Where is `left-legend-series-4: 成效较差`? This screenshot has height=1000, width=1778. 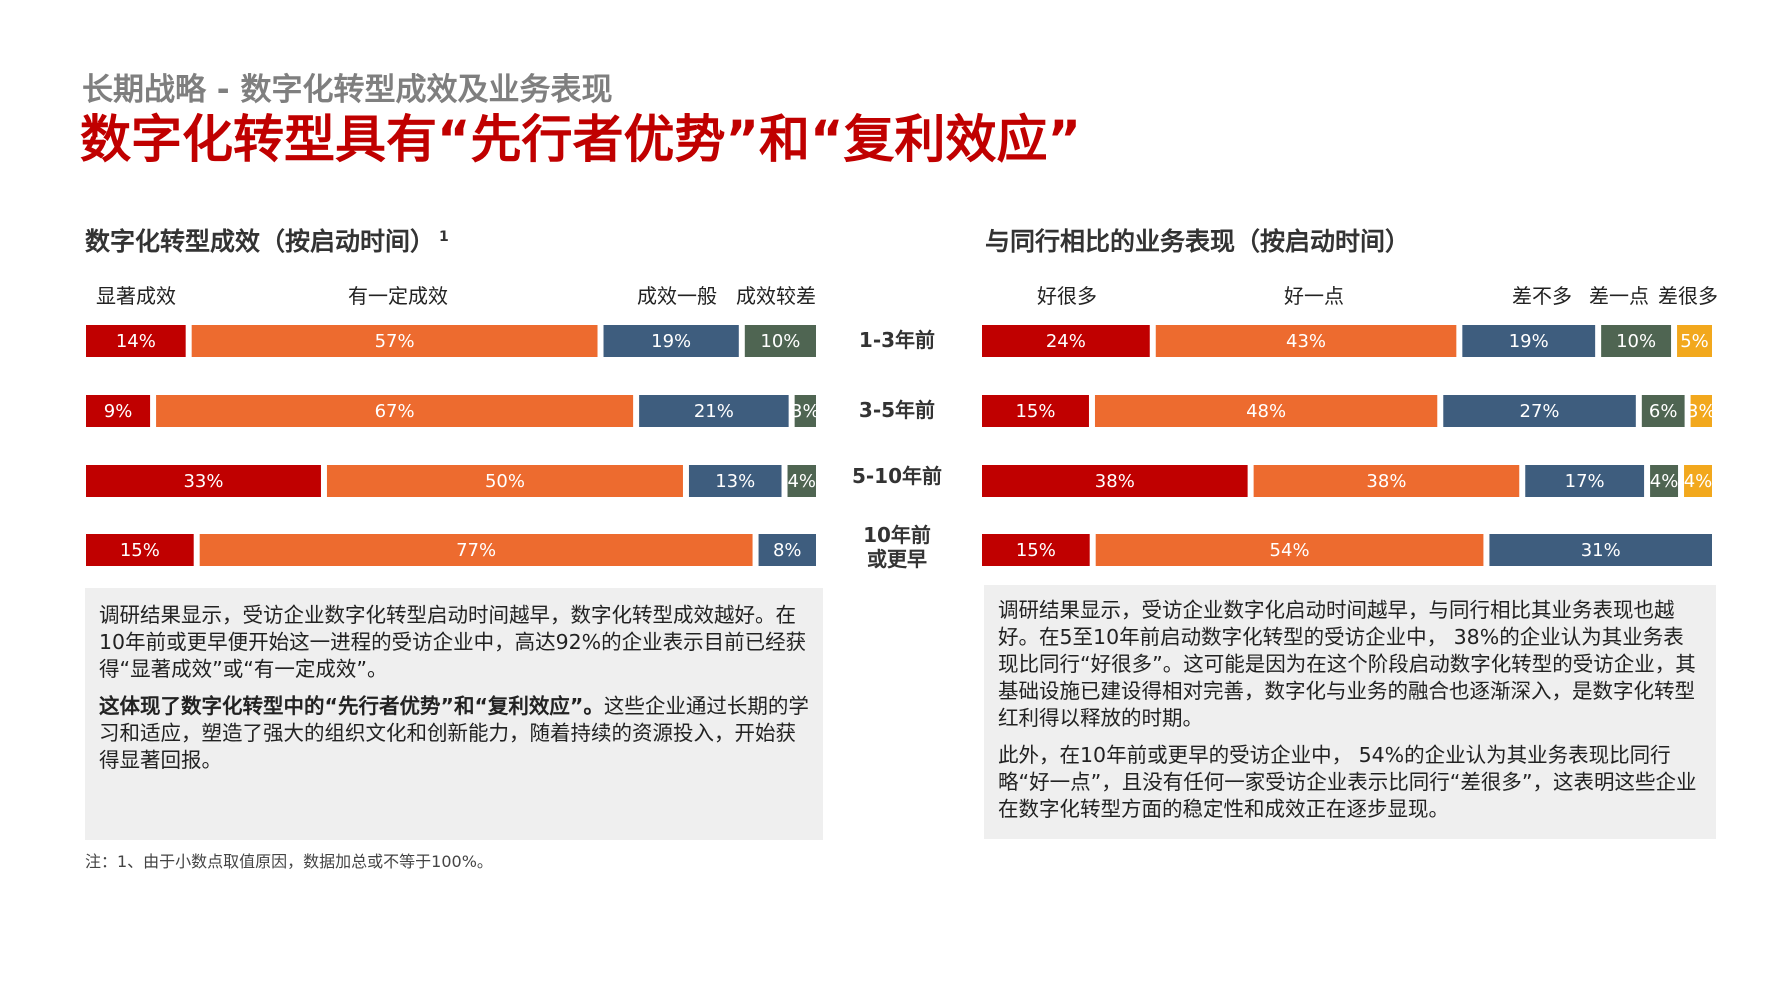 left-legend-series-4: 成效较差 is located at coordinates (776, 296).